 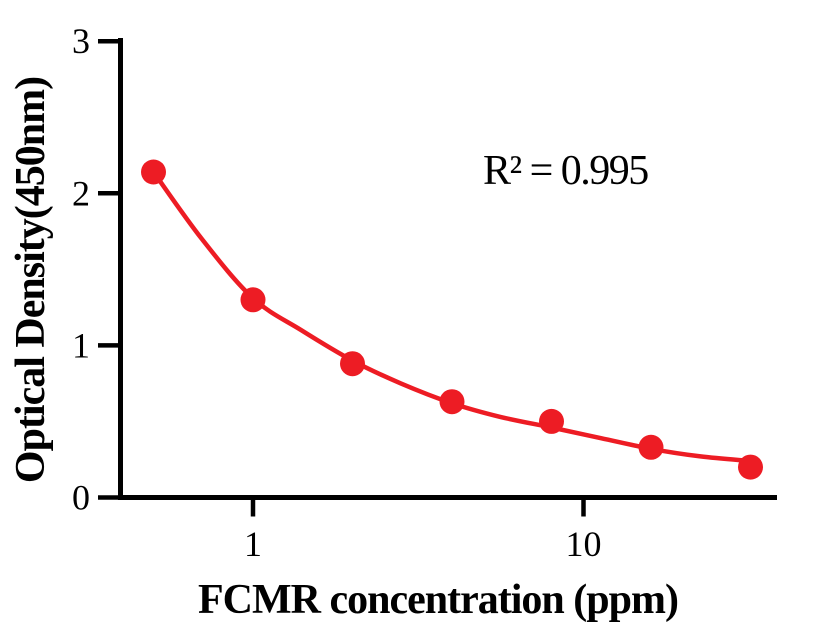 What do you see at coordinates (565, 171) in the screenshot?
I see `r-squared-annotation: R² = 0.995` at bounding box center [565, 171].